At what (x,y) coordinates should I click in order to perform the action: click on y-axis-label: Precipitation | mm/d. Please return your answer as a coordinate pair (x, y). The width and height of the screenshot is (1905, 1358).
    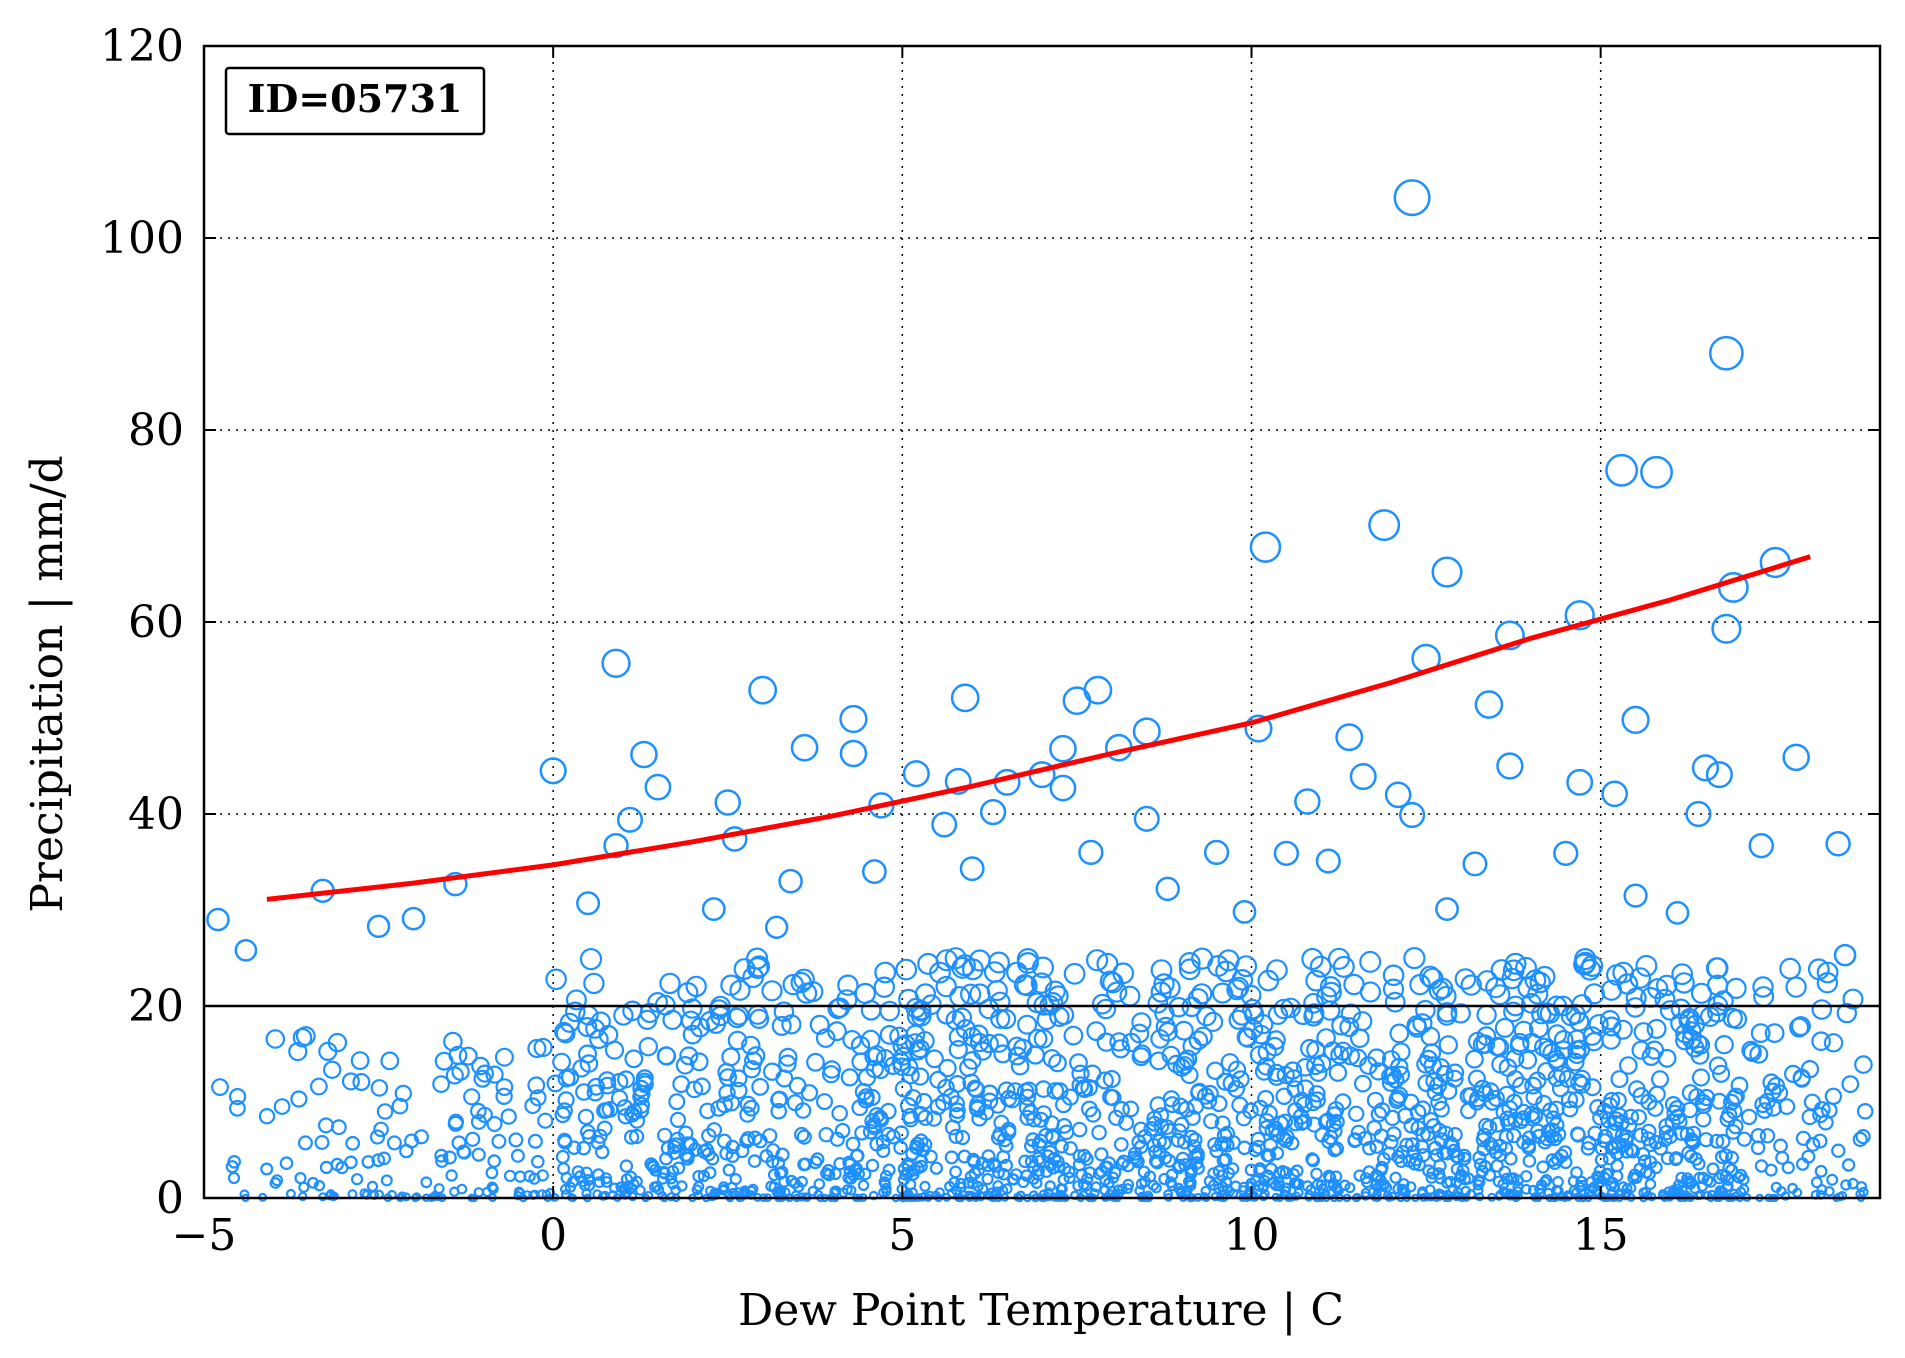
    Looking at the image, I should click on (47, 683).